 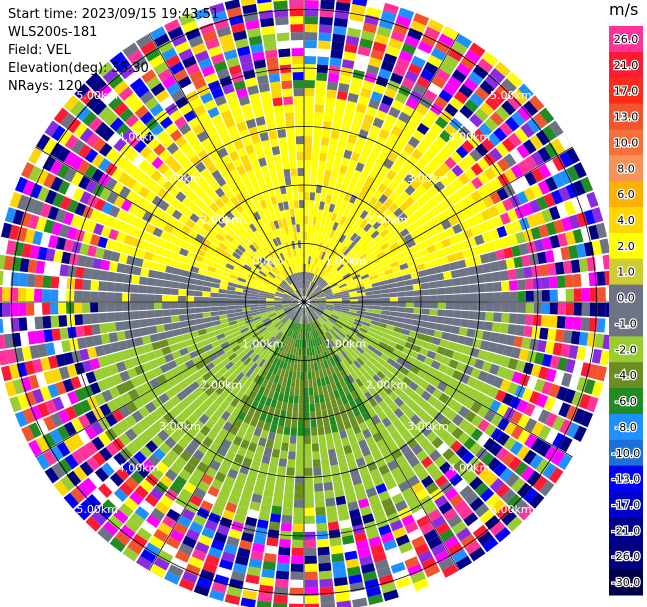 I want to click on colorbar-tick-label: -30.0, so click(x=626, y=582).